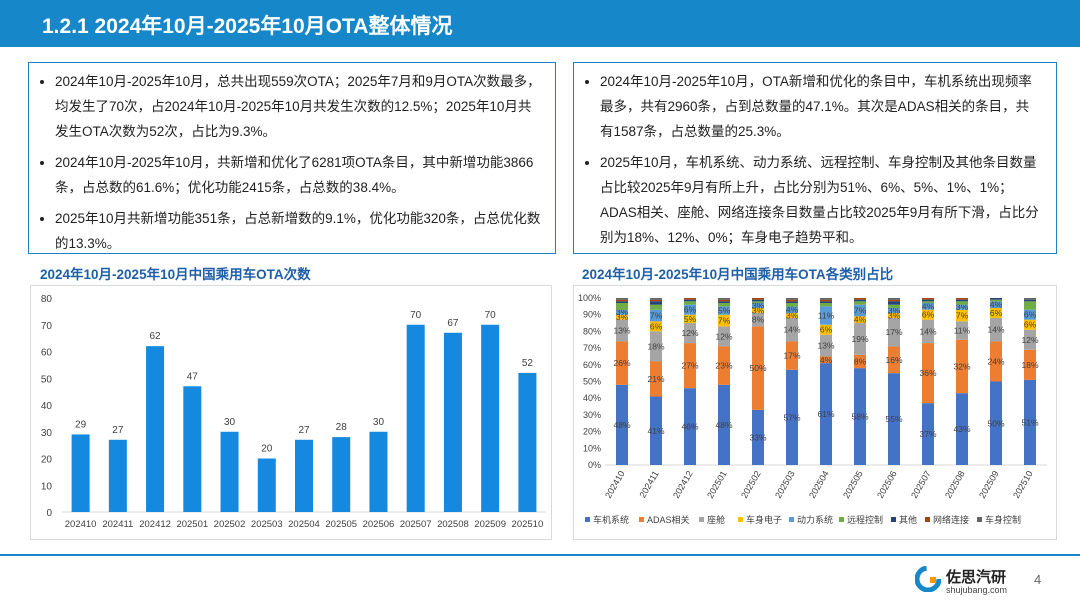 The width and height of the screenshot is (1080, 605). What do you see at coordinates (592, 432) in the screenshot?
I see `y-tick-label: 20%` at bounding box center [592, 432].